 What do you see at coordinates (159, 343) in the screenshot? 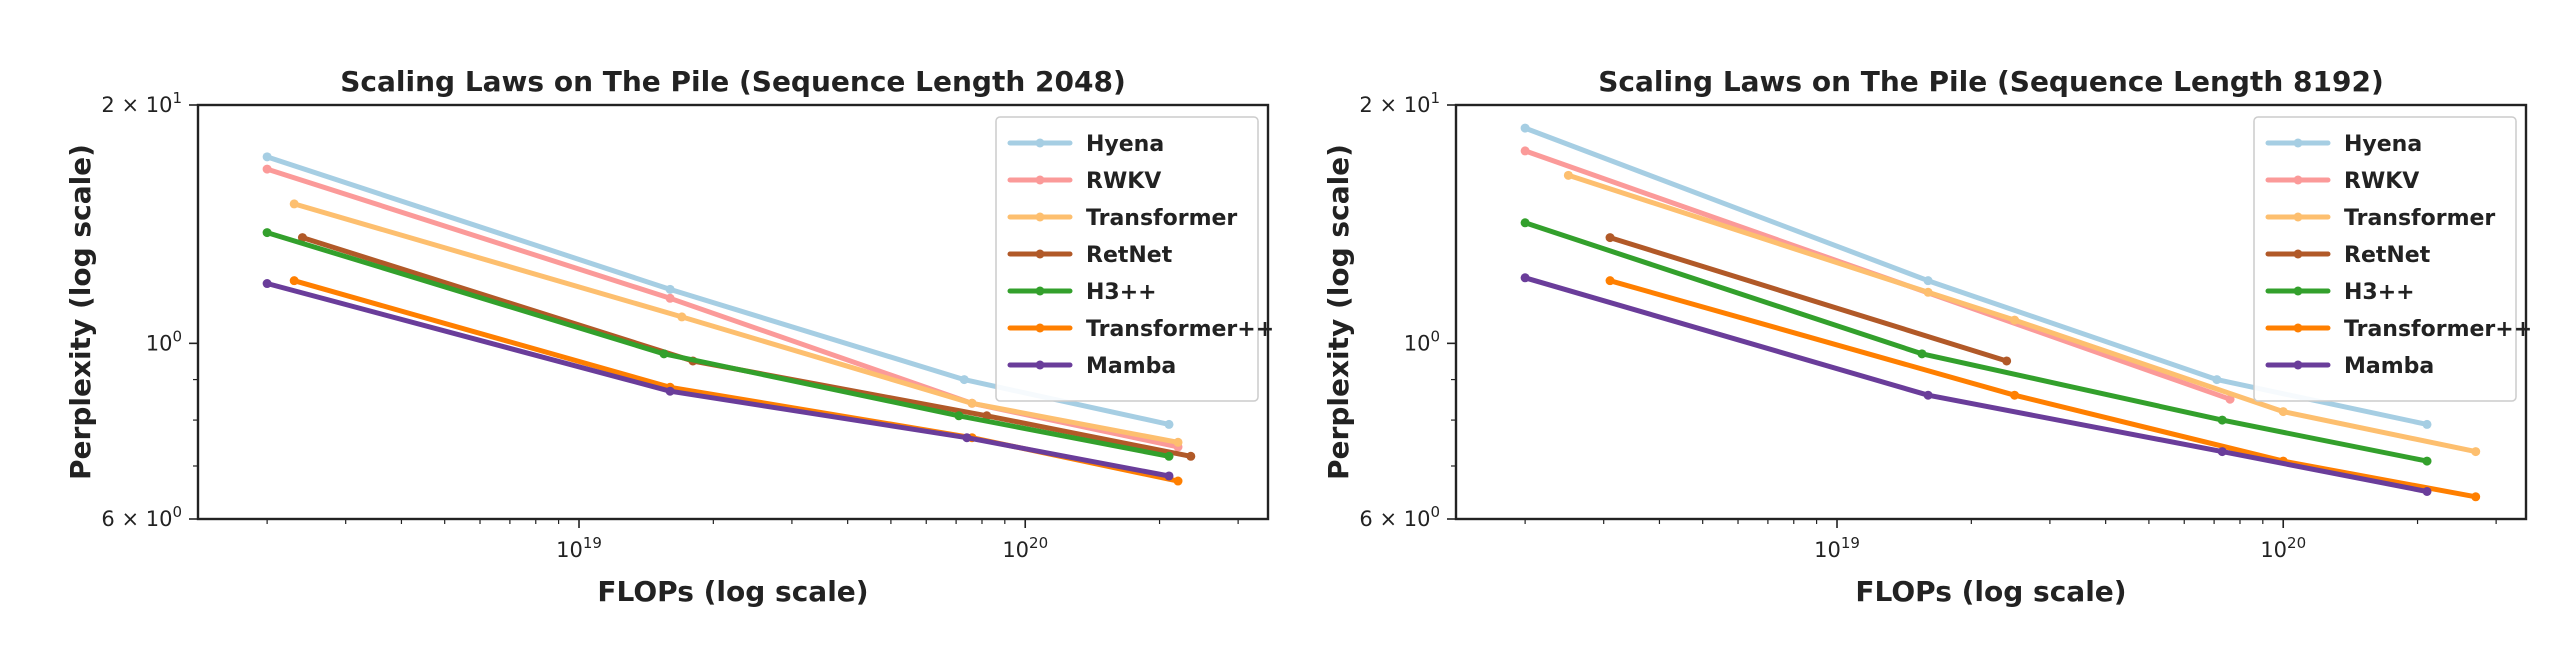
I see `y-tick-base: 10` at bounding box center [159, 343].